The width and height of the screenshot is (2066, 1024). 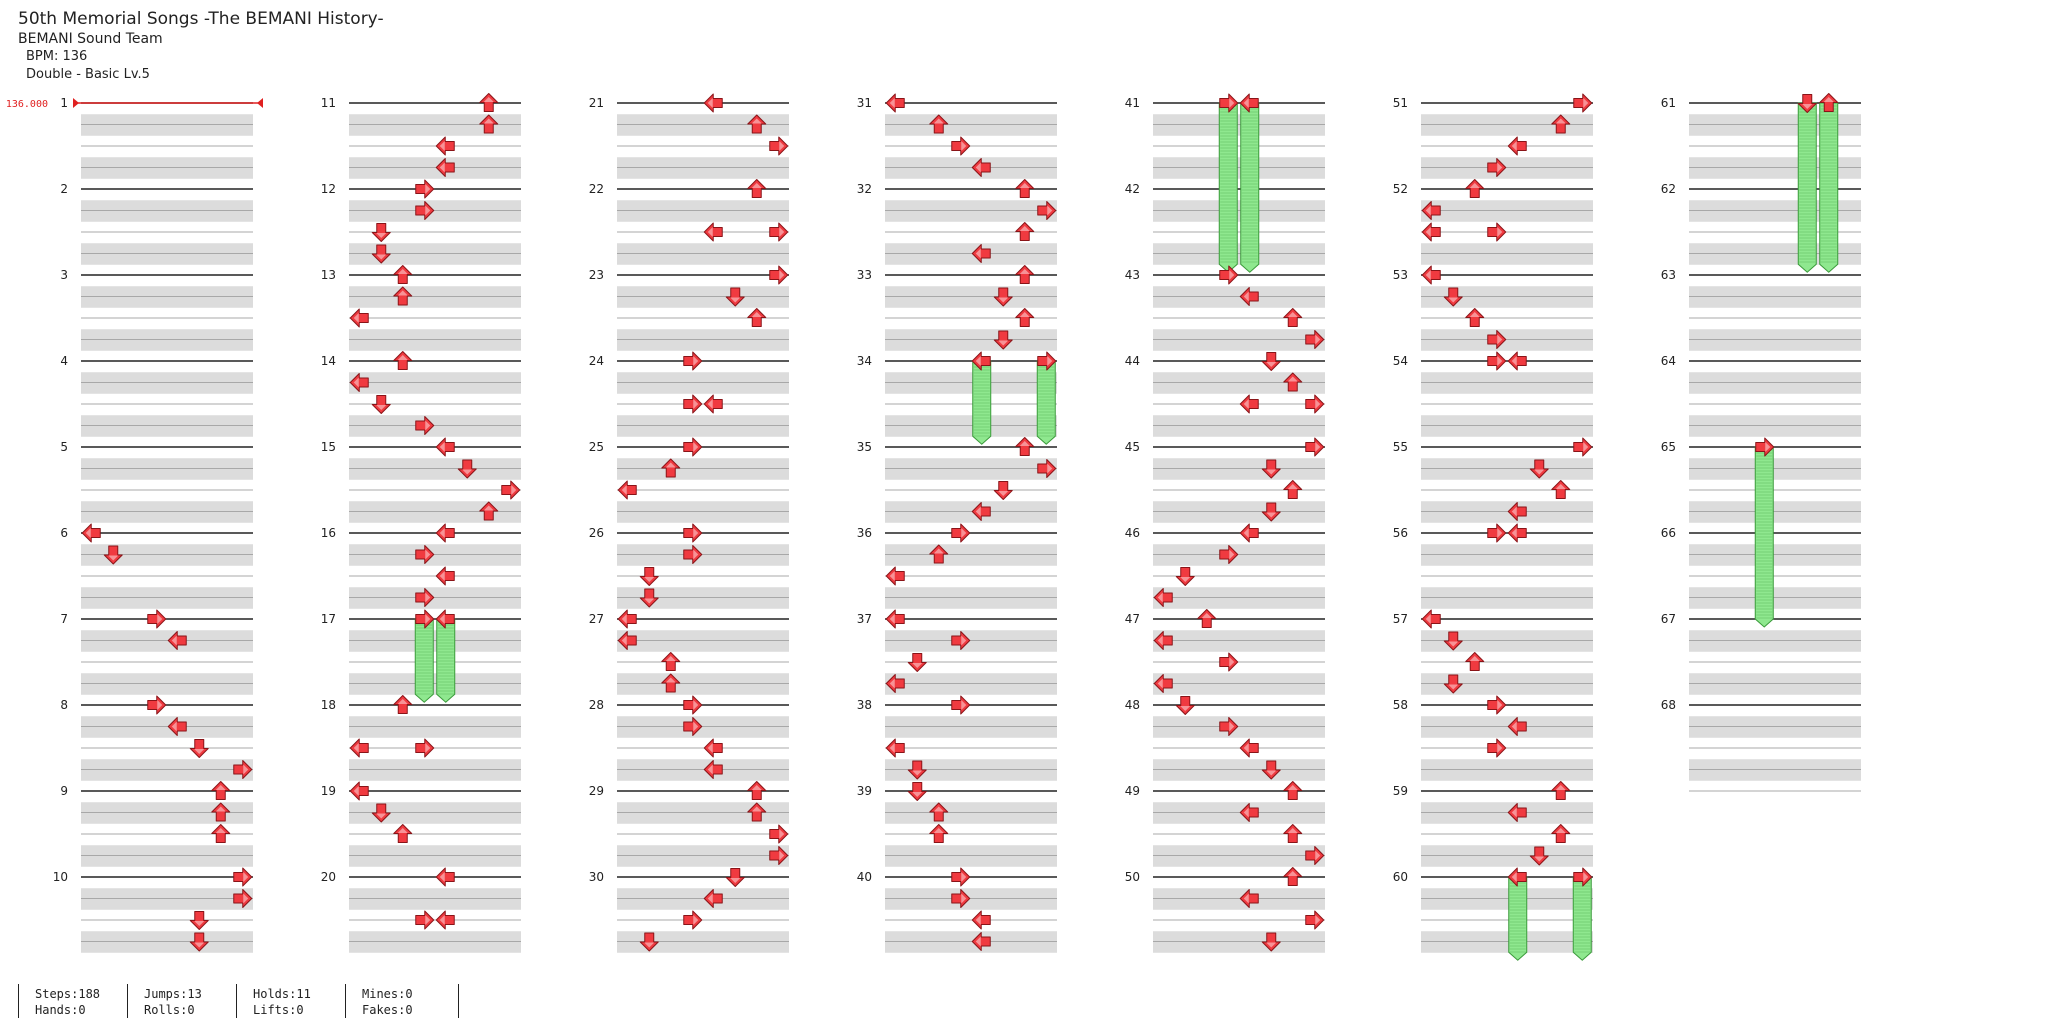 I want to click on measure-label: 10, so click(x=60, y=877).